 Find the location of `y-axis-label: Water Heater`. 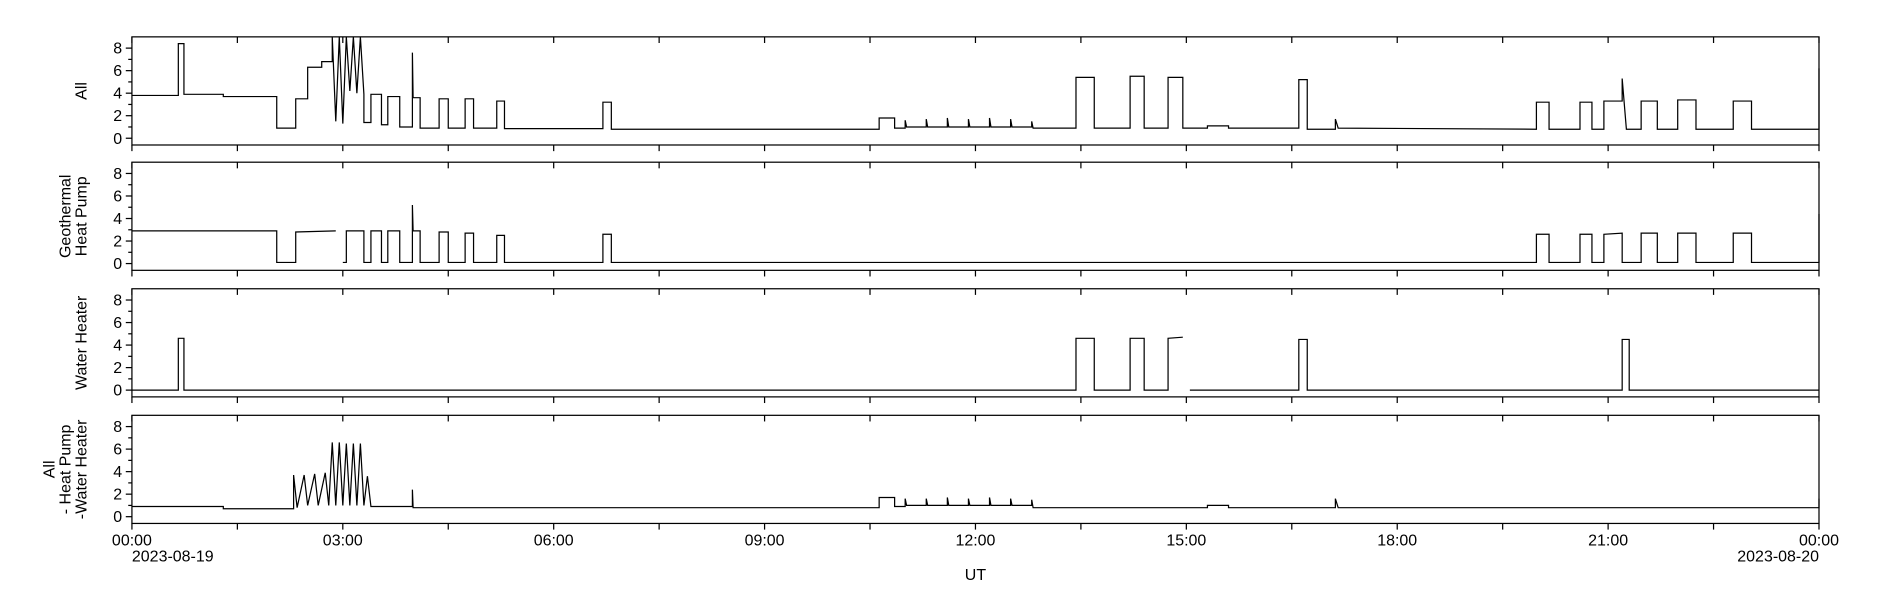

y-axis-label: Water Heater is located at coordinates (81, 342).